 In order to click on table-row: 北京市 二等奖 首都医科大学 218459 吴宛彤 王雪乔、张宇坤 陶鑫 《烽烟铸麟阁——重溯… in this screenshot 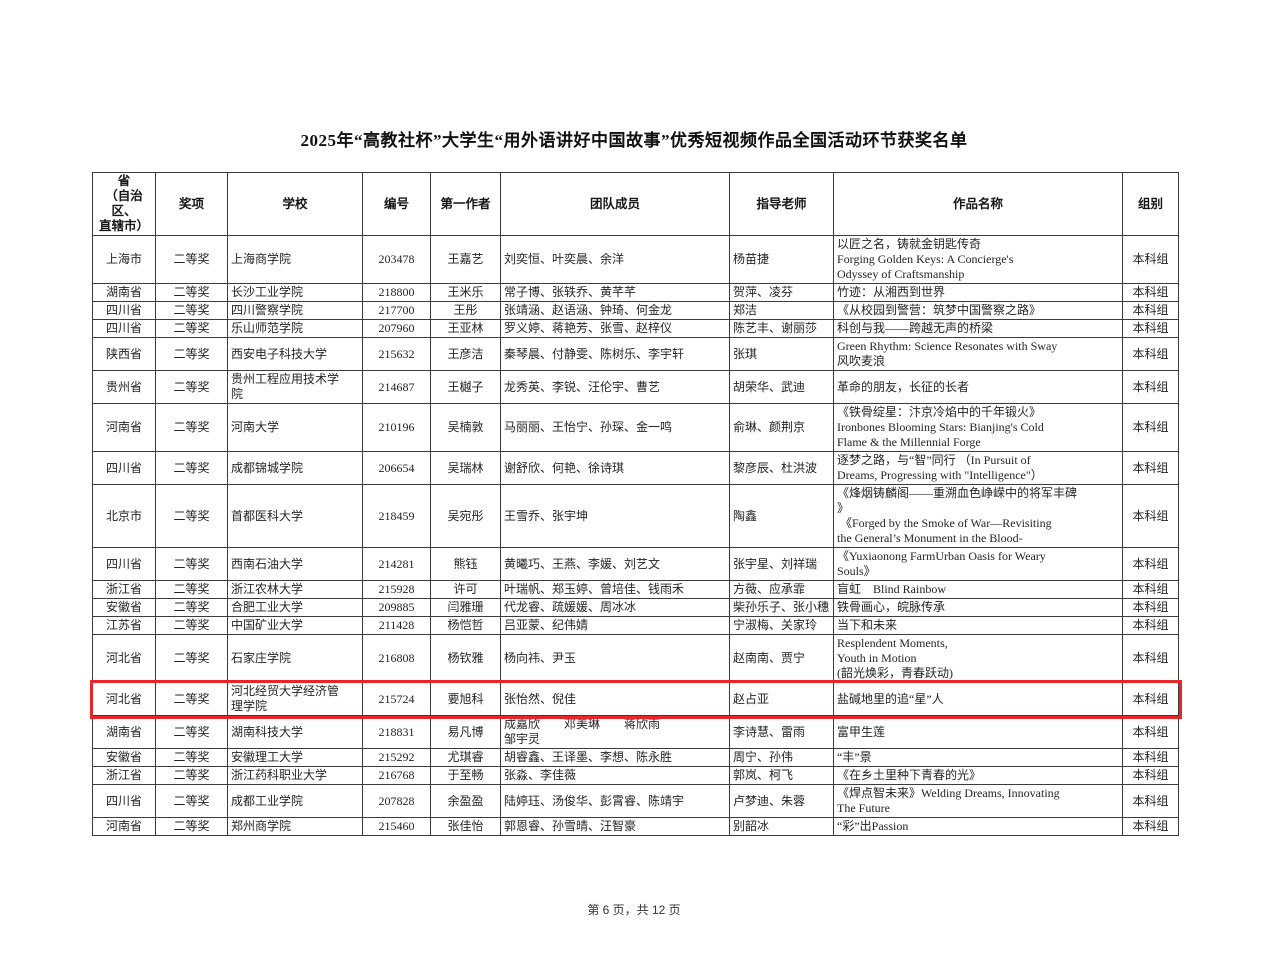, I will do `click(635, 516)`.